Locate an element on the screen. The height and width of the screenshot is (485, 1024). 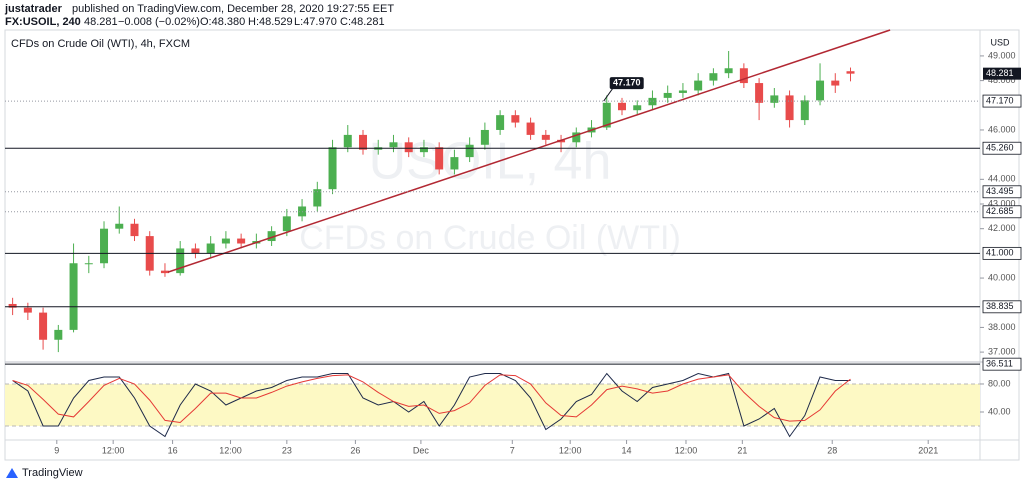
x-tick-label: 21 is located at coordinates (742, 450).